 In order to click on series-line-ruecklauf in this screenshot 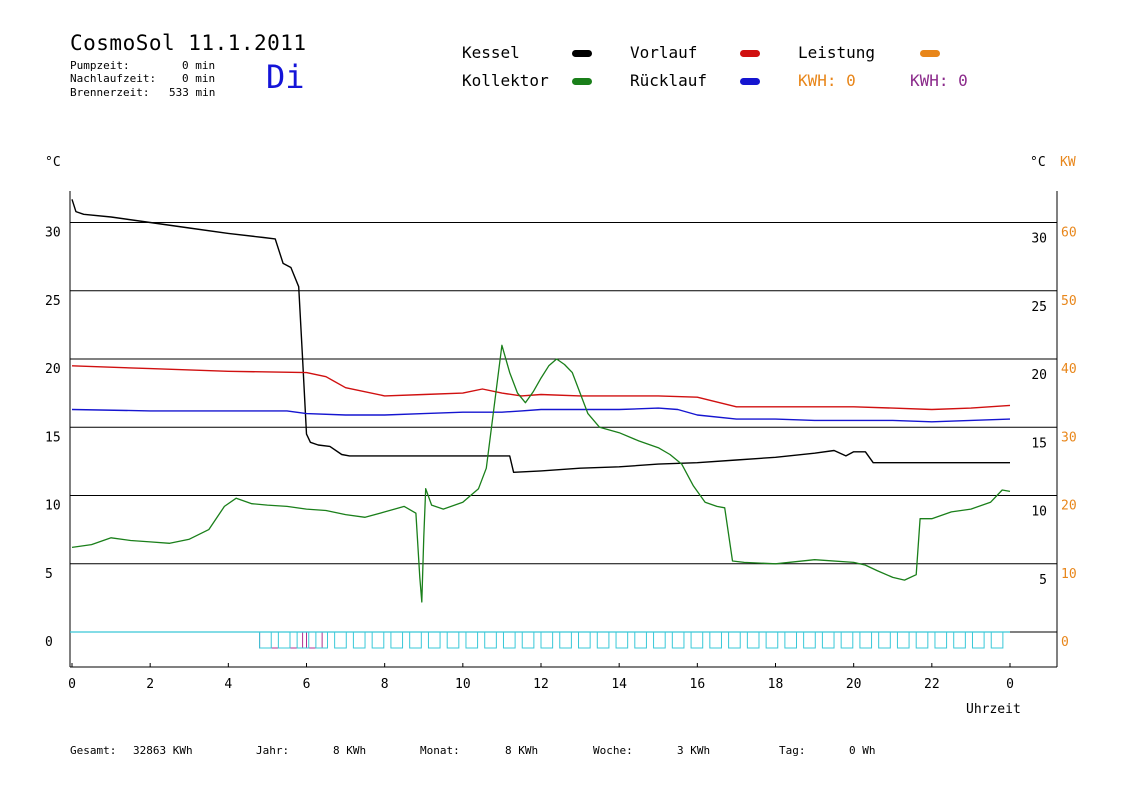, I will do `click(541, 415)`.